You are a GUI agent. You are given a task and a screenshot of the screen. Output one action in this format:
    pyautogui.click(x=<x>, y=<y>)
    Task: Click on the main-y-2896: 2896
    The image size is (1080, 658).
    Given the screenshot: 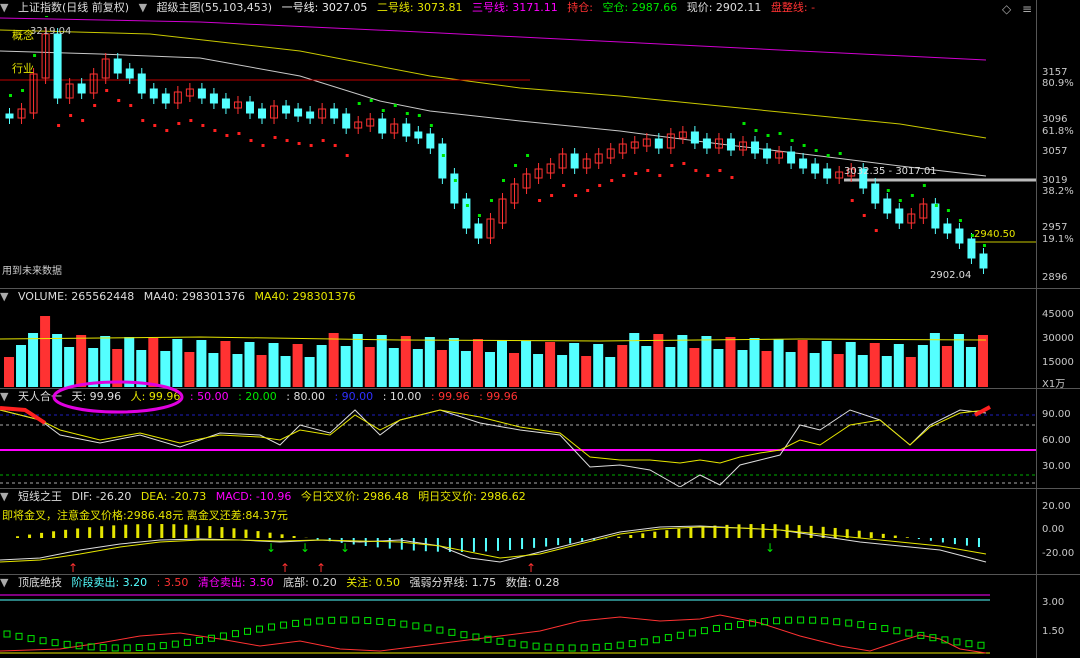 What is the action you would take?
    pyautogui.click(x=1055, y=277)
    